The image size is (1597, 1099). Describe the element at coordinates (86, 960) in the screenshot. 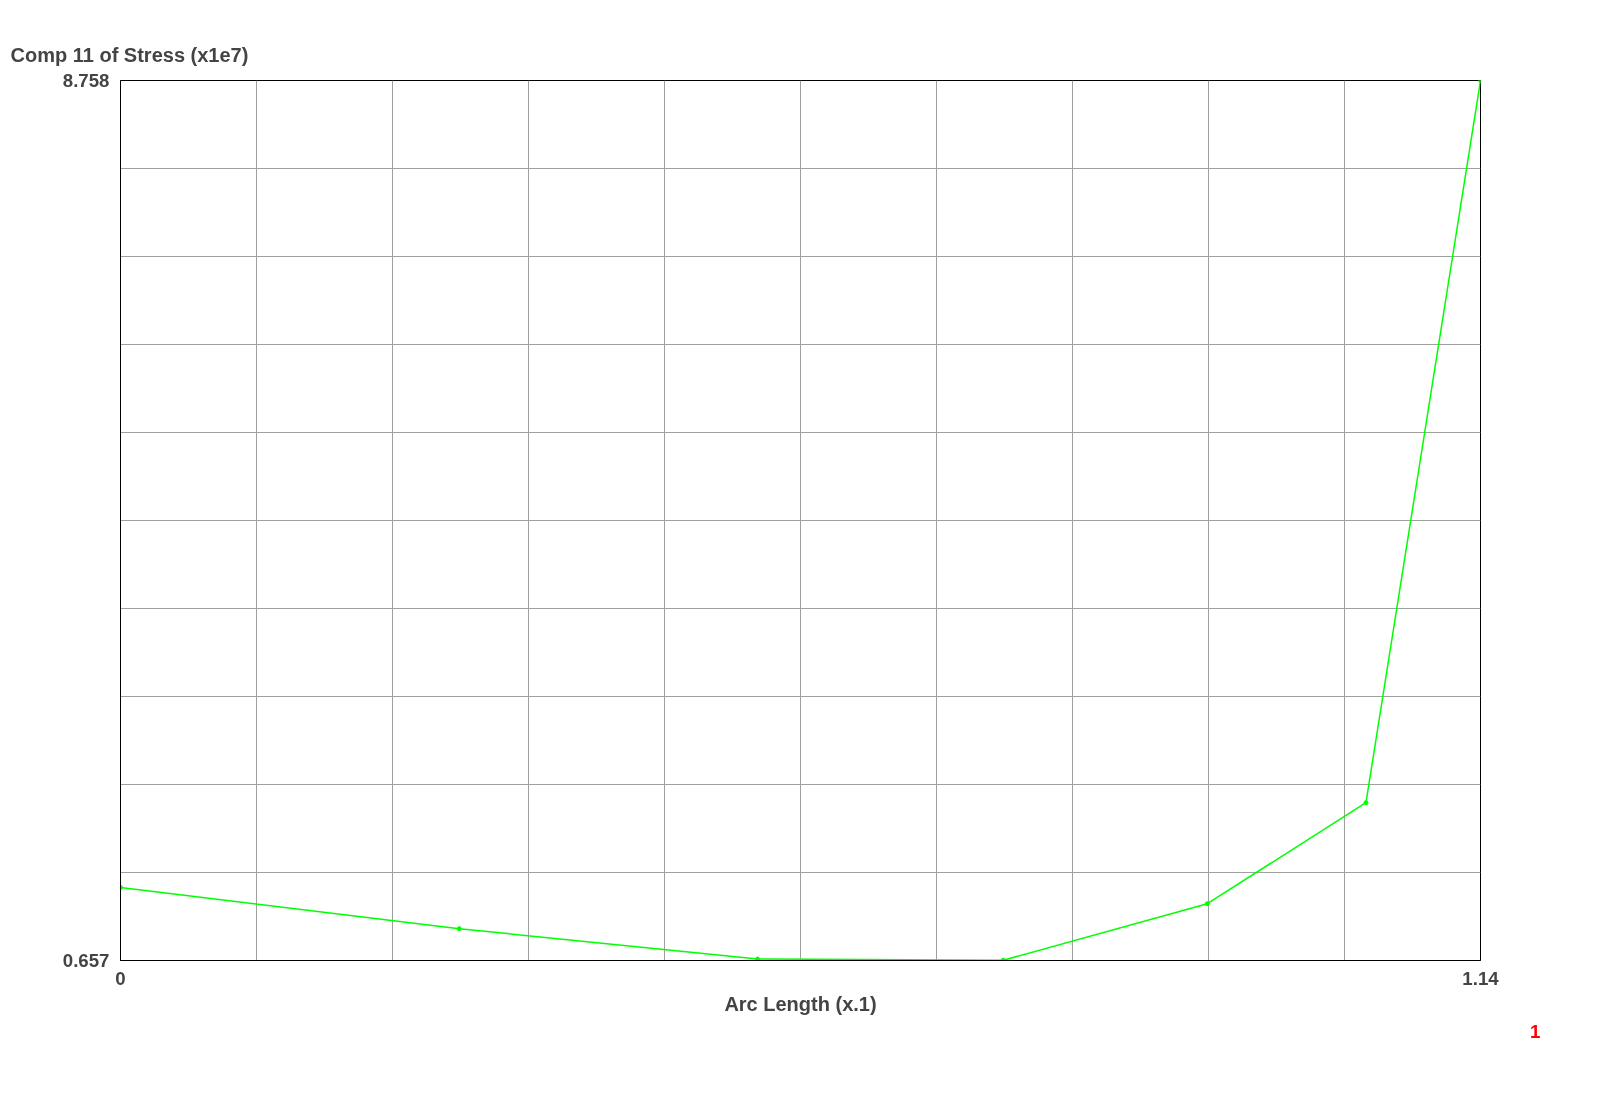

I see `y-tick-label: 0.657` at that location.